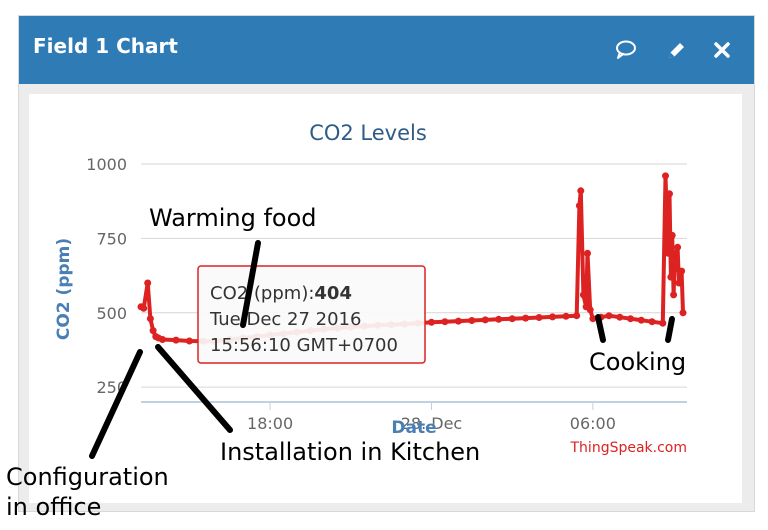  I want to click on tooltip-value: 404, so click(333, 293).